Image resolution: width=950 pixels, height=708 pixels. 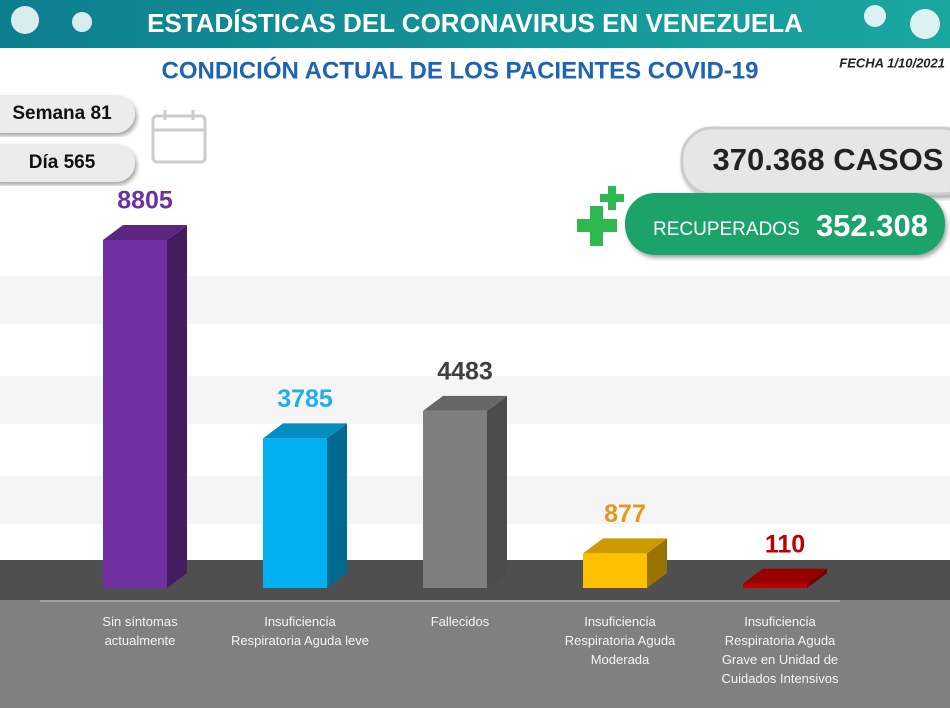 What do you see at coordinates (300, 631) in the screenshot?
I see `category-label: Insuficiencia Respiratoria Aguda leve` at bounding box center [300, 631].